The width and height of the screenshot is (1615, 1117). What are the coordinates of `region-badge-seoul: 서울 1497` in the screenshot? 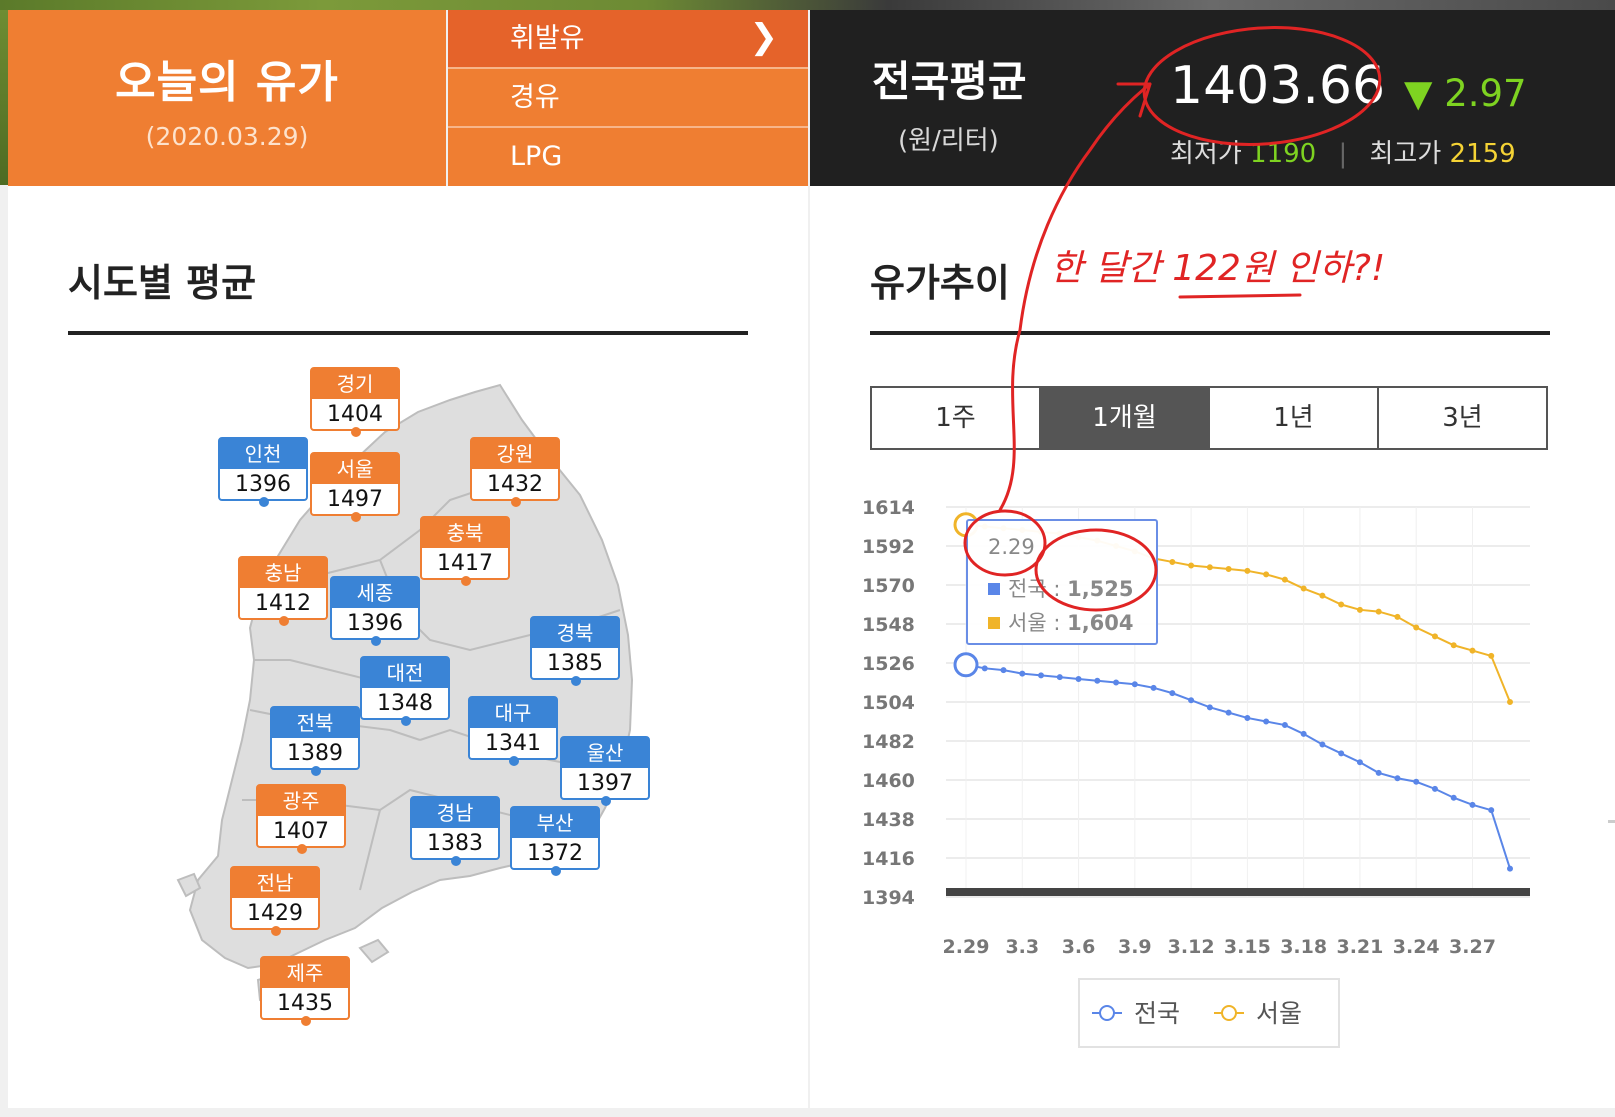 It's located at (355, 487).